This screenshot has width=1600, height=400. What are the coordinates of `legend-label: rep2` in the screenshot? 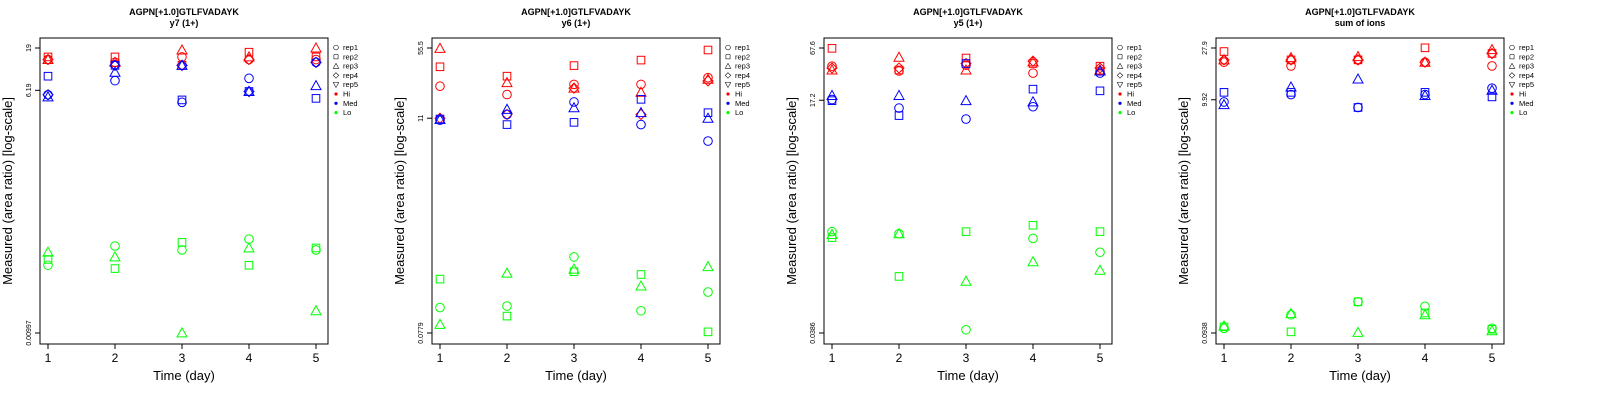 It's located at (350, 56).